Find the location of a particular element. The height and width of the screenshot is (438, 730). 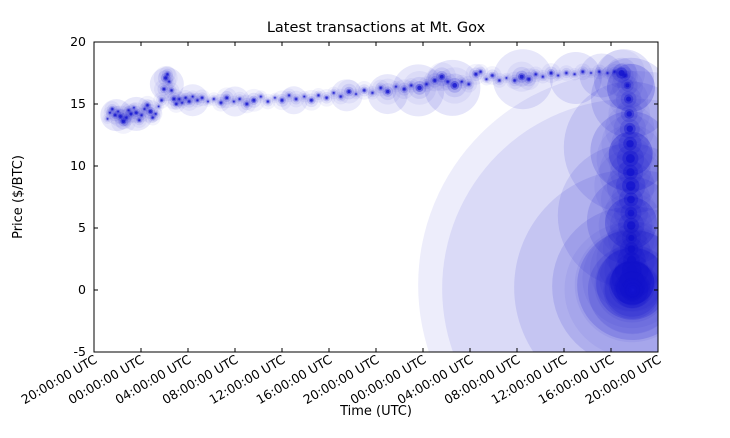

y-tick-label: 10 is located at coordinates (78, 165).